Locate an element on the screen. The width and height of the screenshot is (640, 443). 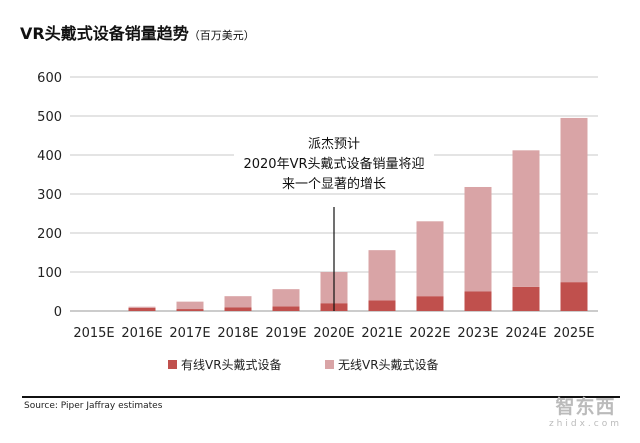
x-tick-label: 2016E is located at coordinates (141, 333).